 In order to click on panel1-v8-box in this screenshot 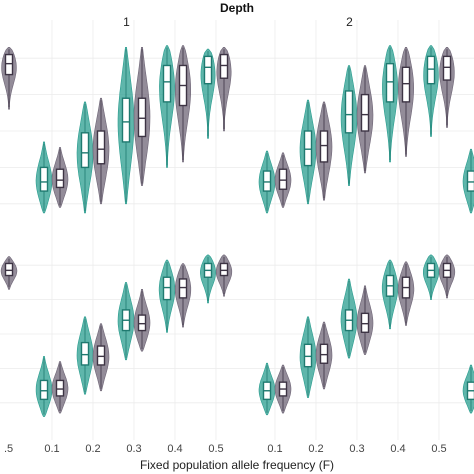, I will do `click(431, 70)`.